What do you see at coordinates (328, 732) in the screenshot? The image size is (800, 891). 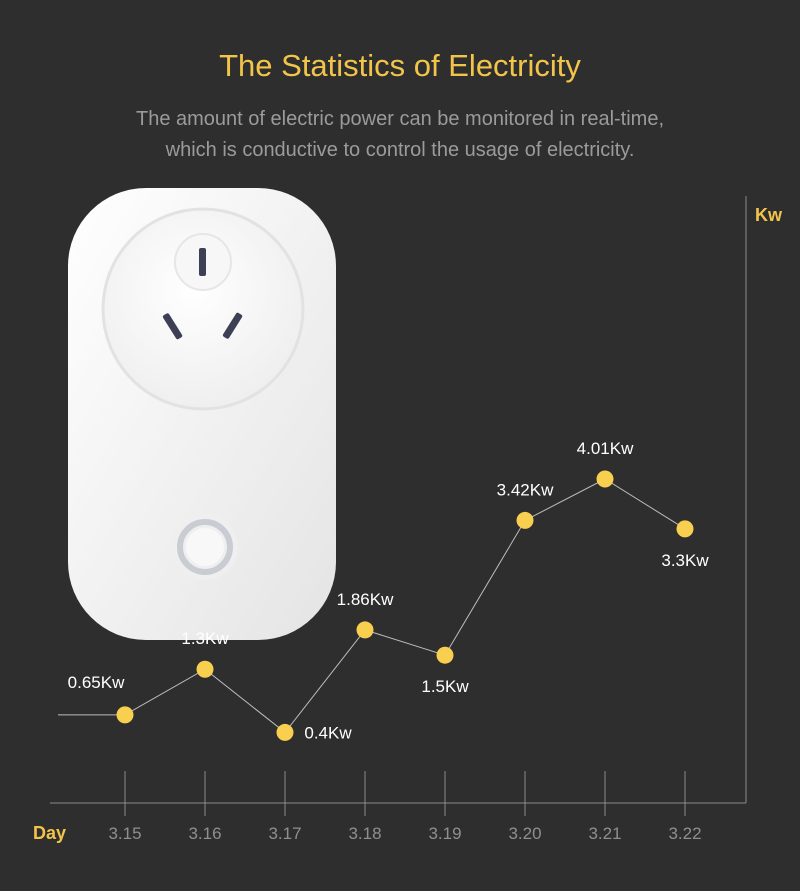 I see `data-label: 0.4Kw` at bounding box center [328, 732].